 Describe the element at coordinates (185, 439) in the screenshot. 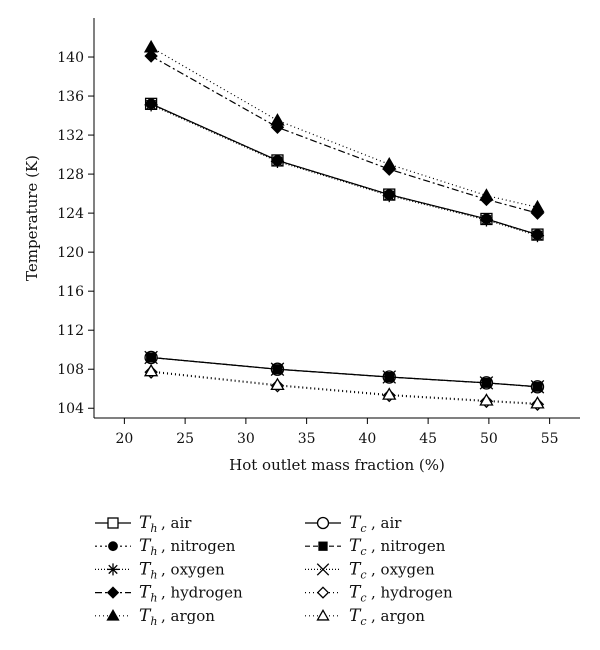

I see `x-tick-label: 25` at that location.